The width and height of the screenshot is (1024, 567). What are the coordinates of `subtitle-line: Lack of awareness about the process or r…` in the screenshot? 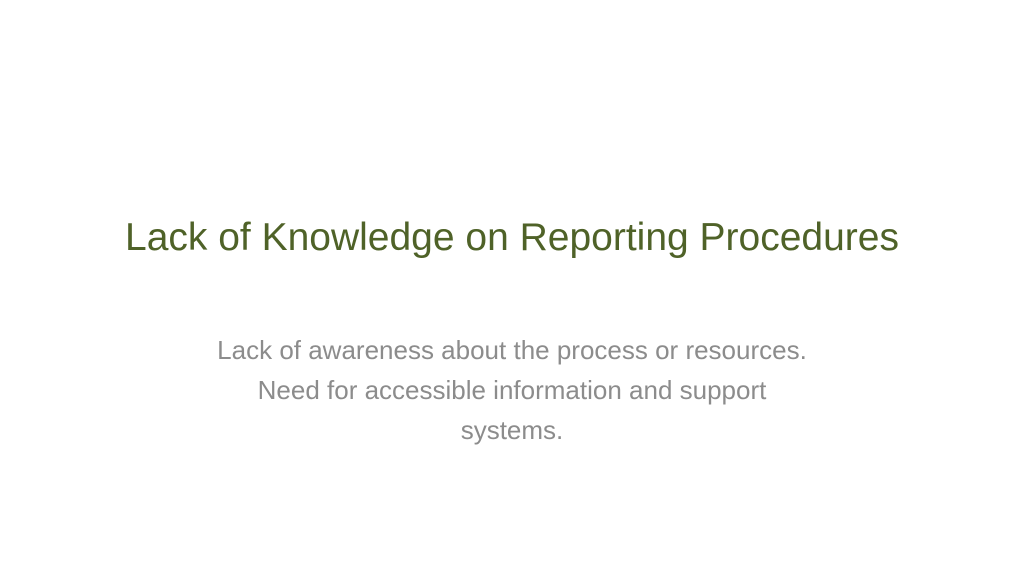 It's located at (512, 350).